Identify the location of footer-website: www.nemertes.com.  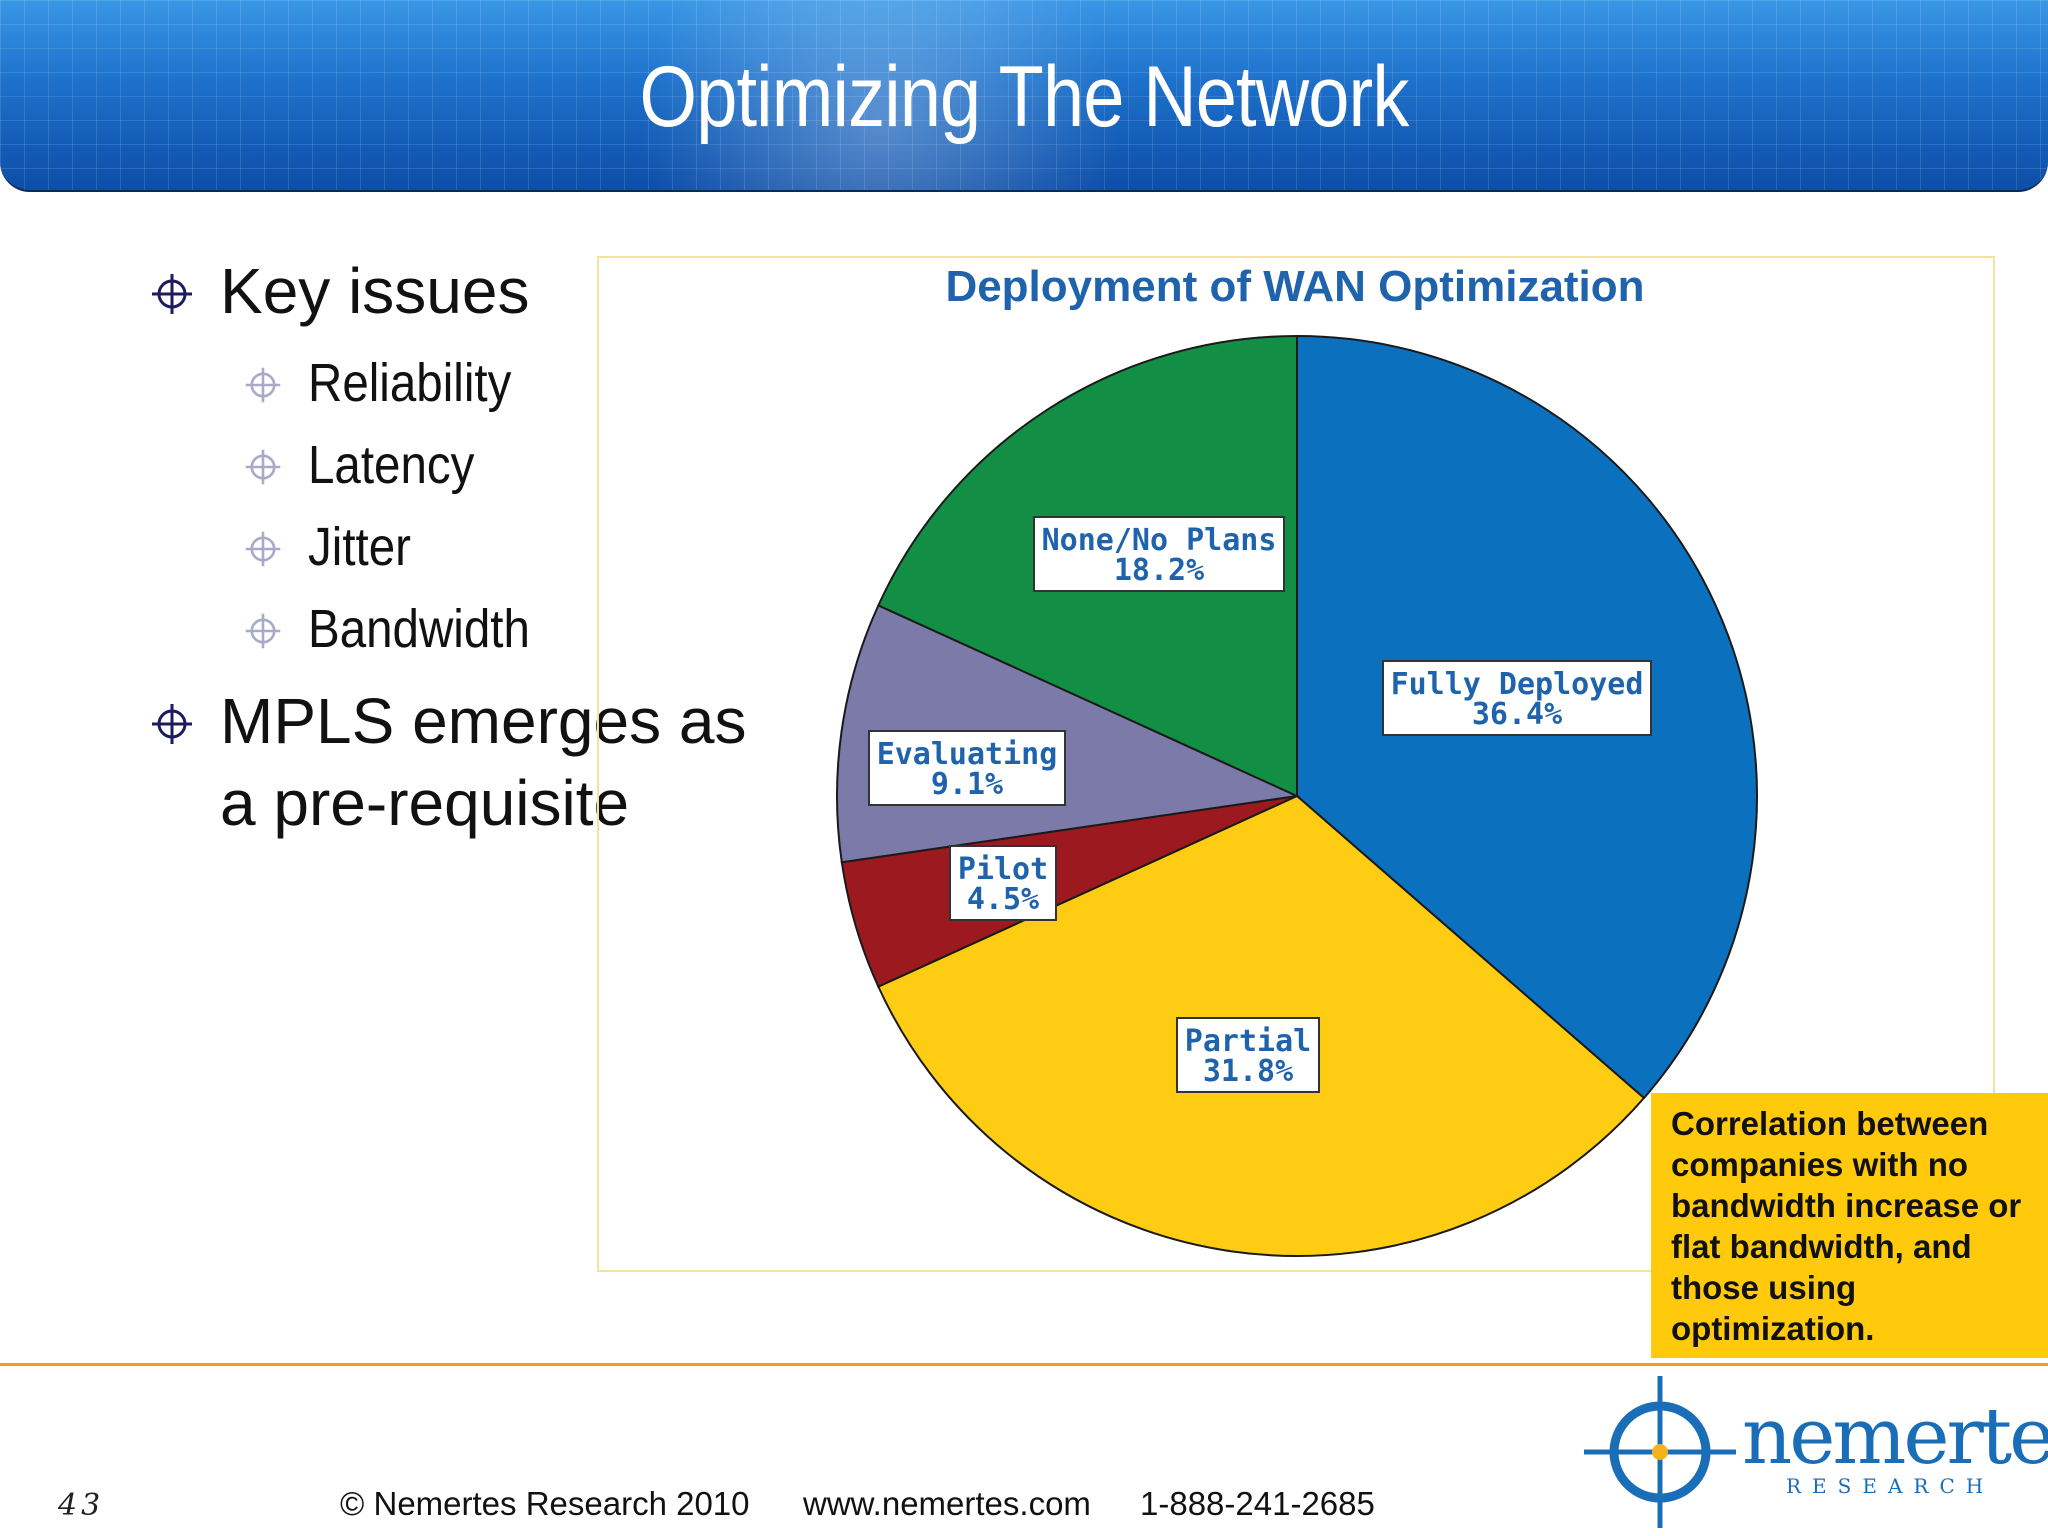
(947, 1503).